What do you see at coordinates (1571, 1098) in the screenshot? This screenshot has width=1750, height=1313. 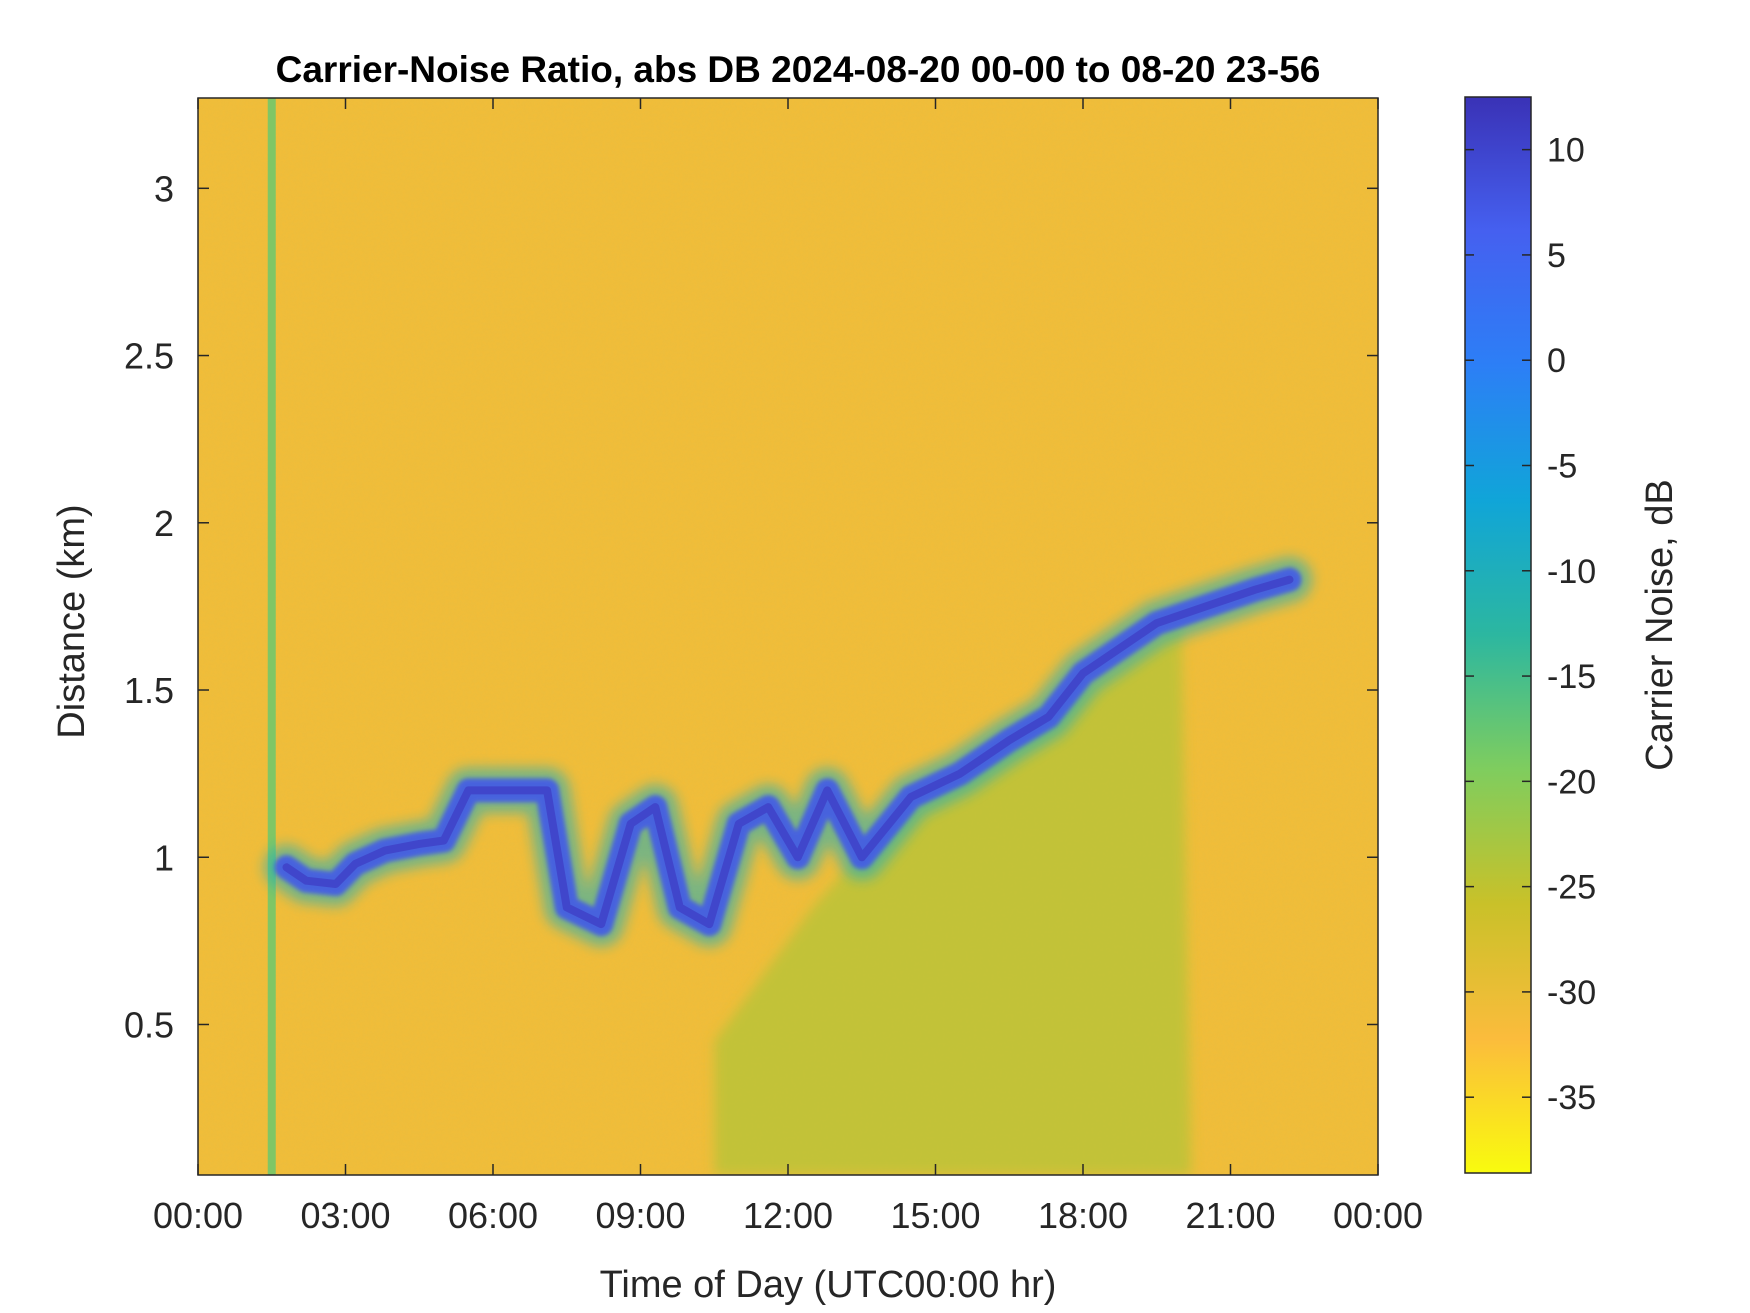 I see `colorbar-tick-label: -35` at bounding box center [1571, 1098].